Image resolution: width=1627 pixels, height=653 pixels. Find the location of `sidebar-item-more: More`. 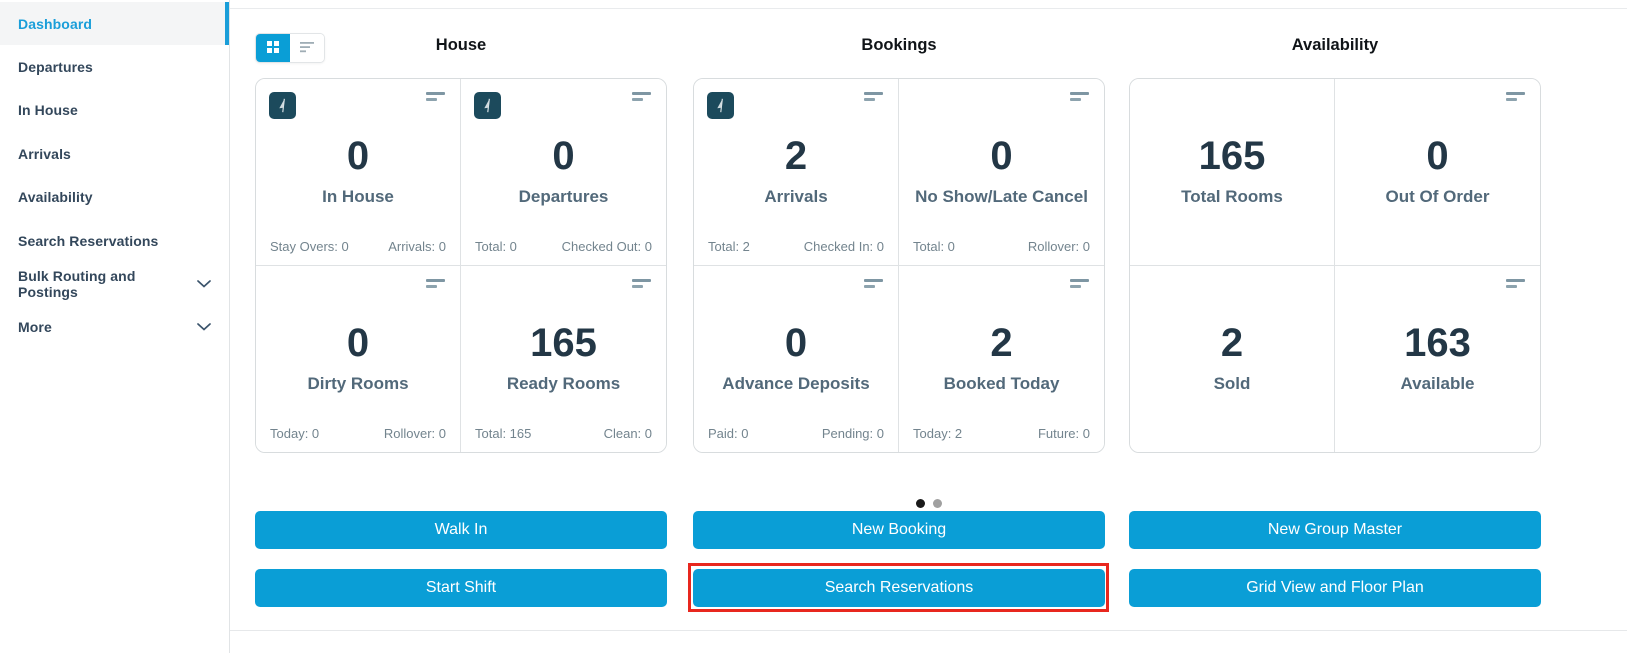

sidebar-item-more: More is located at coordinates (114, 327).